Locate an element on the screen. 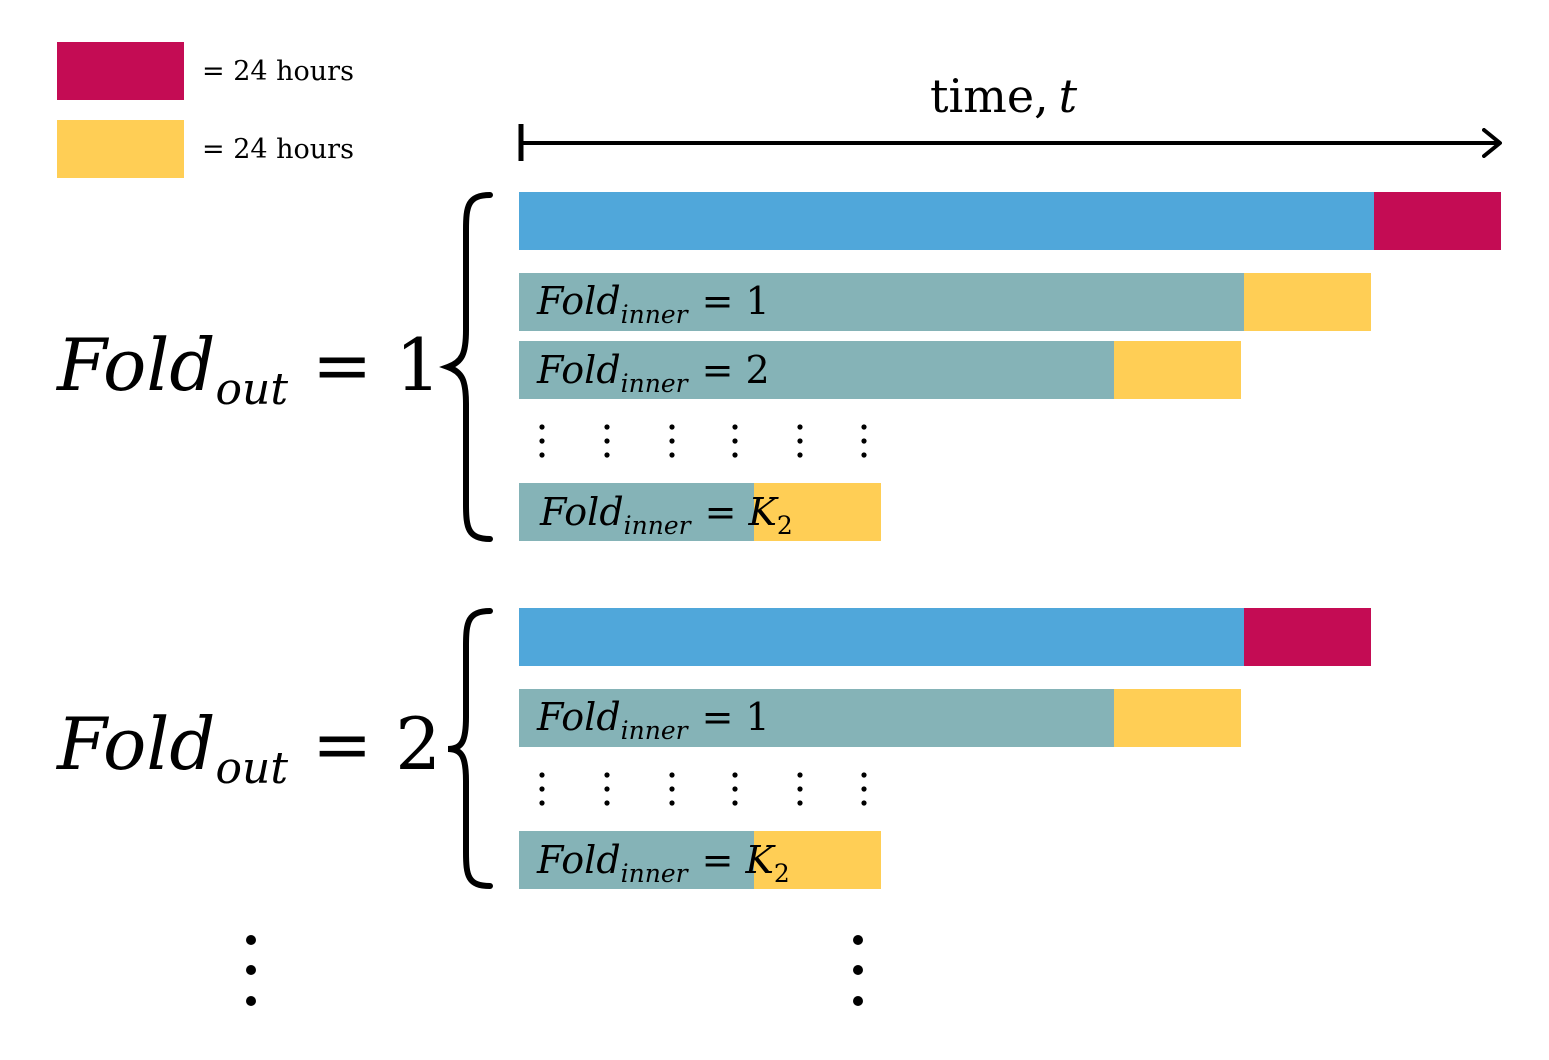 This screenshot has height=1060, width=1549. inner-fold-row: Foldinner = 2 is located at coordinates (880, 370).